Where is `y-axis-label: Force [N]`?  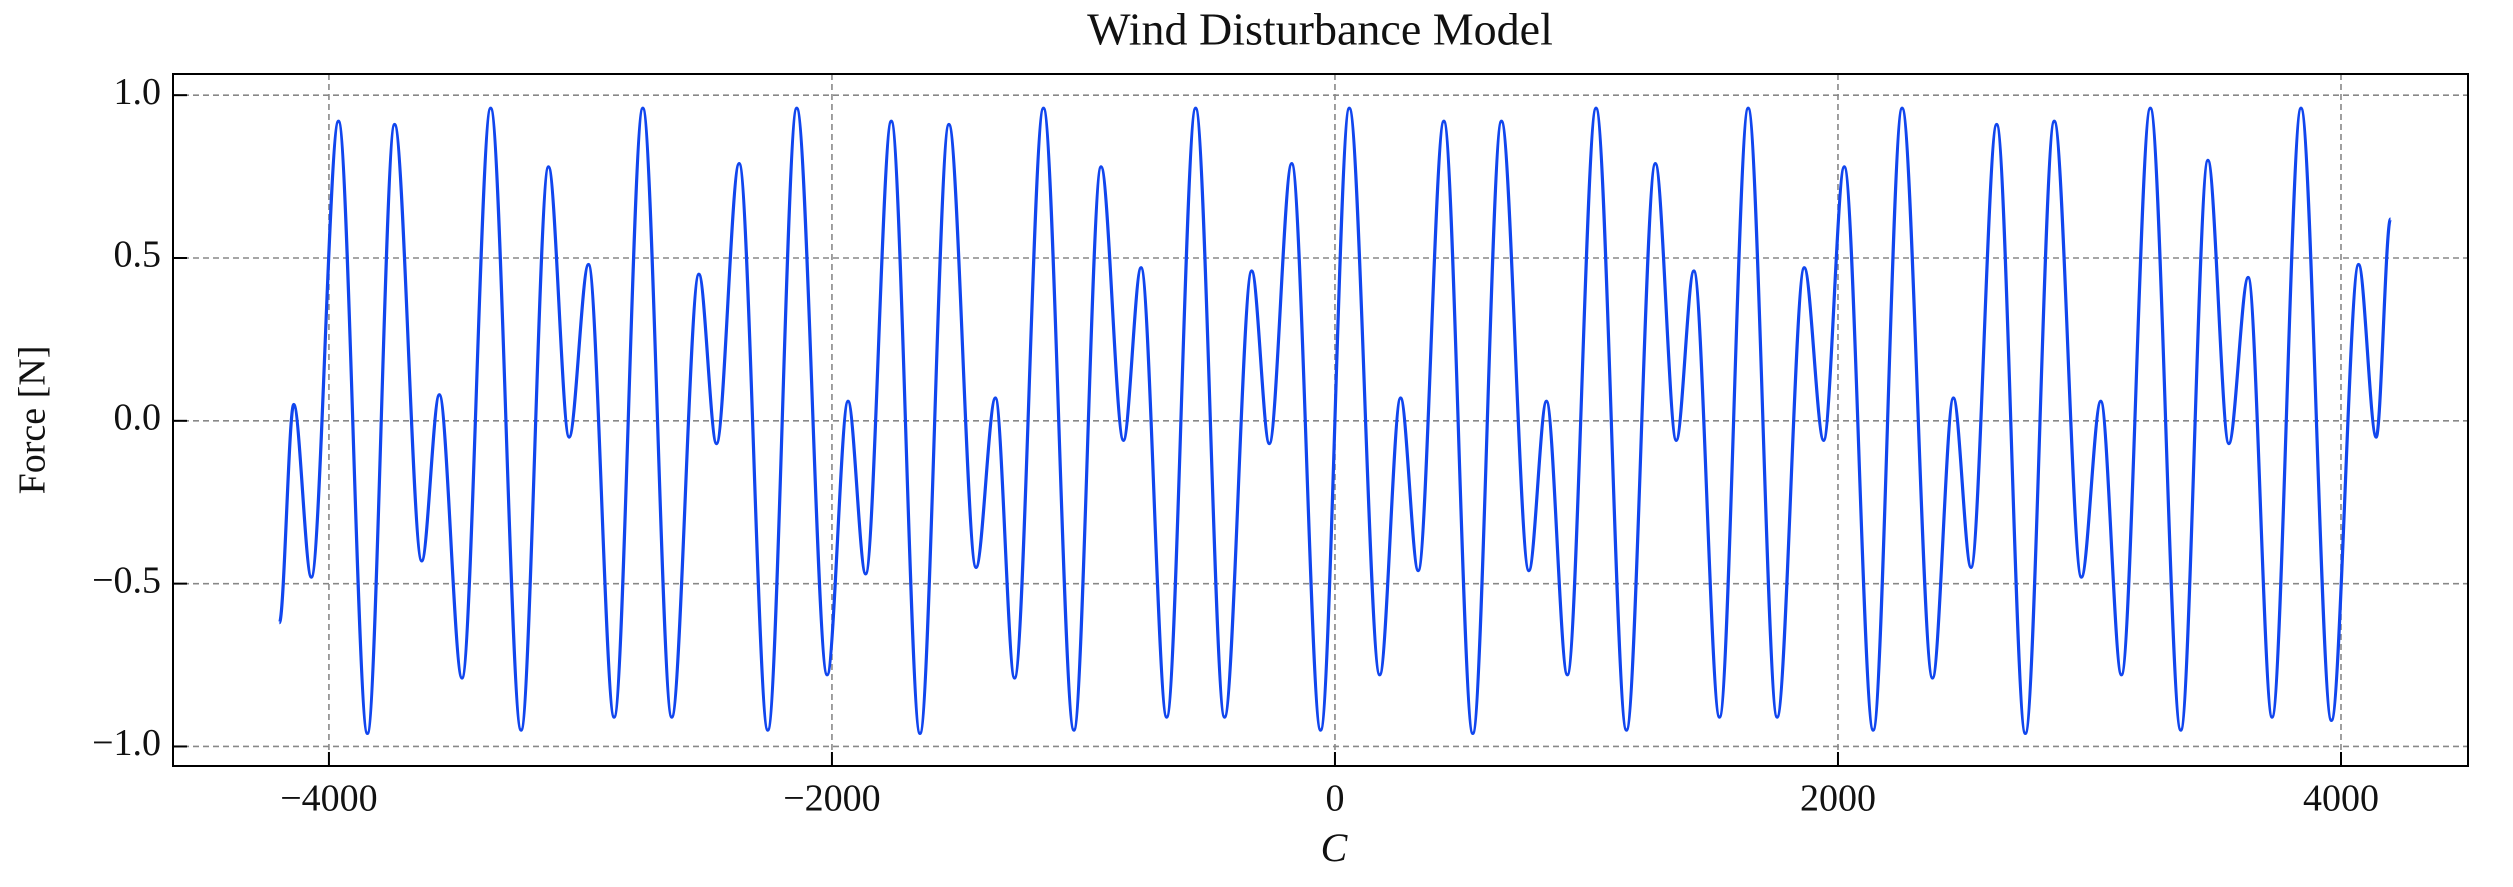 y-axis-label: Force [N] is located at coordinates (33, 420).